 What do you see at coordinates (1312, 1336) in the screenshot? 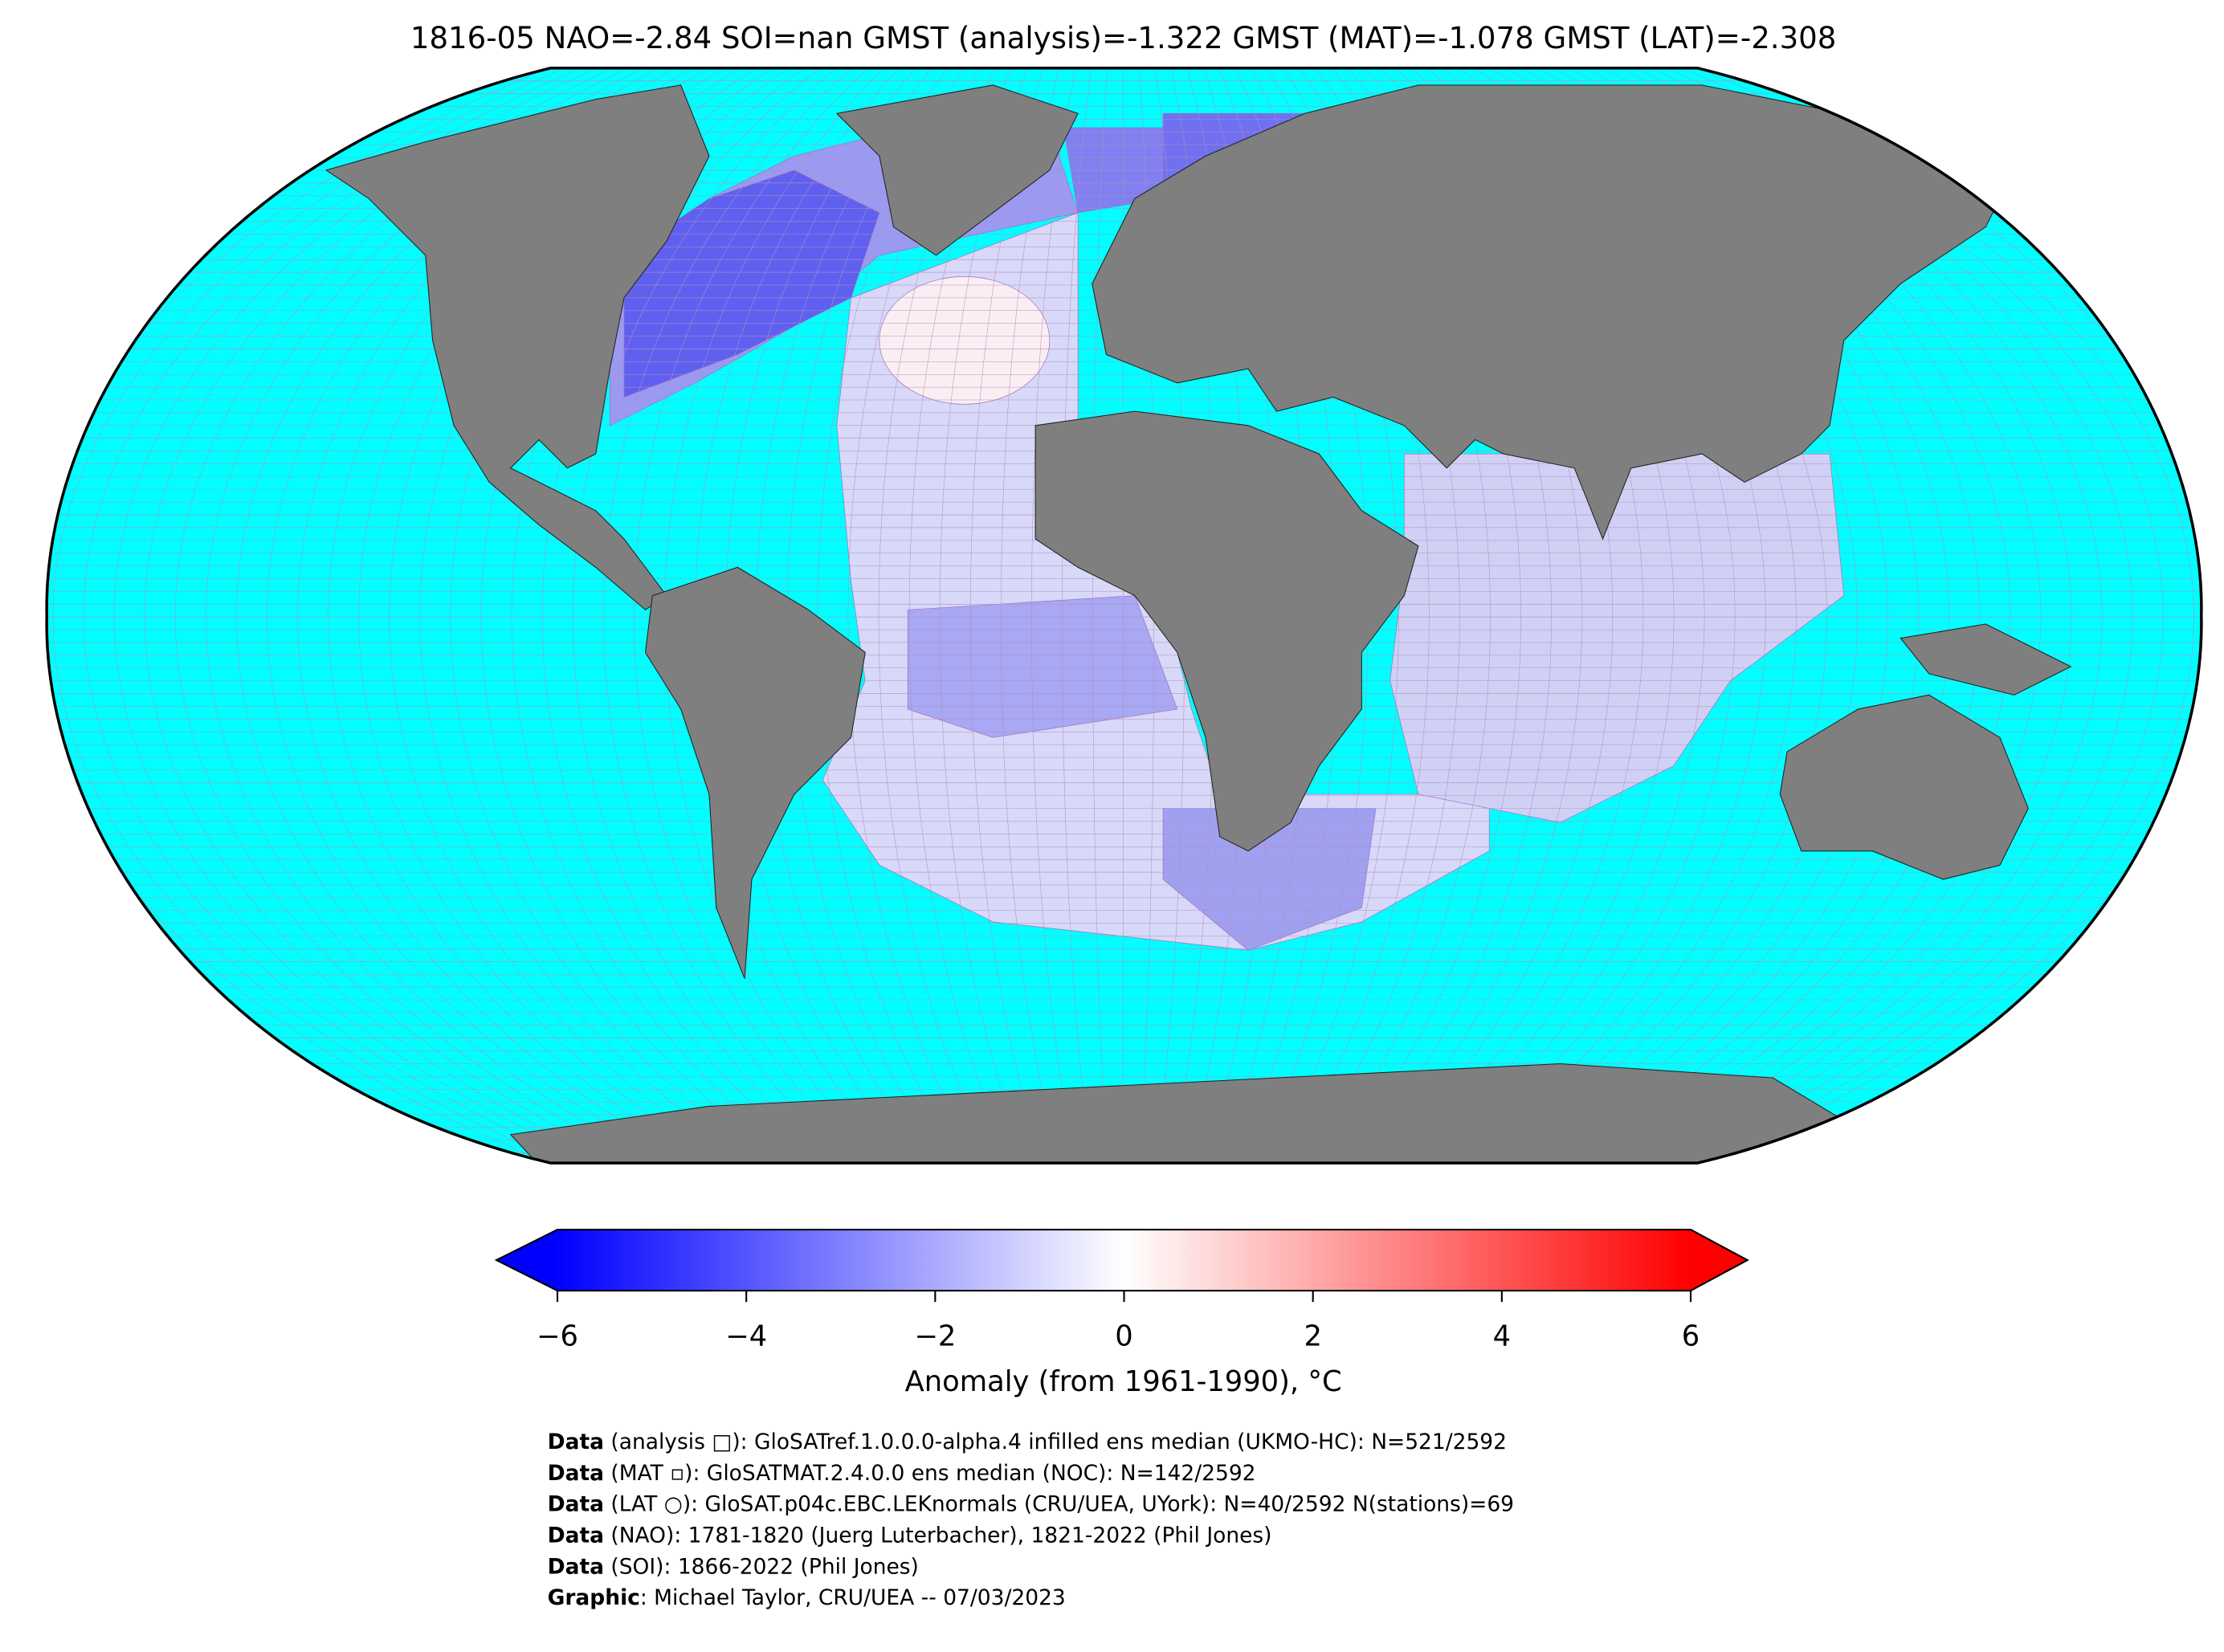
I see `colorbar-tick-label: 2` at bounding box center [1312, 1336].